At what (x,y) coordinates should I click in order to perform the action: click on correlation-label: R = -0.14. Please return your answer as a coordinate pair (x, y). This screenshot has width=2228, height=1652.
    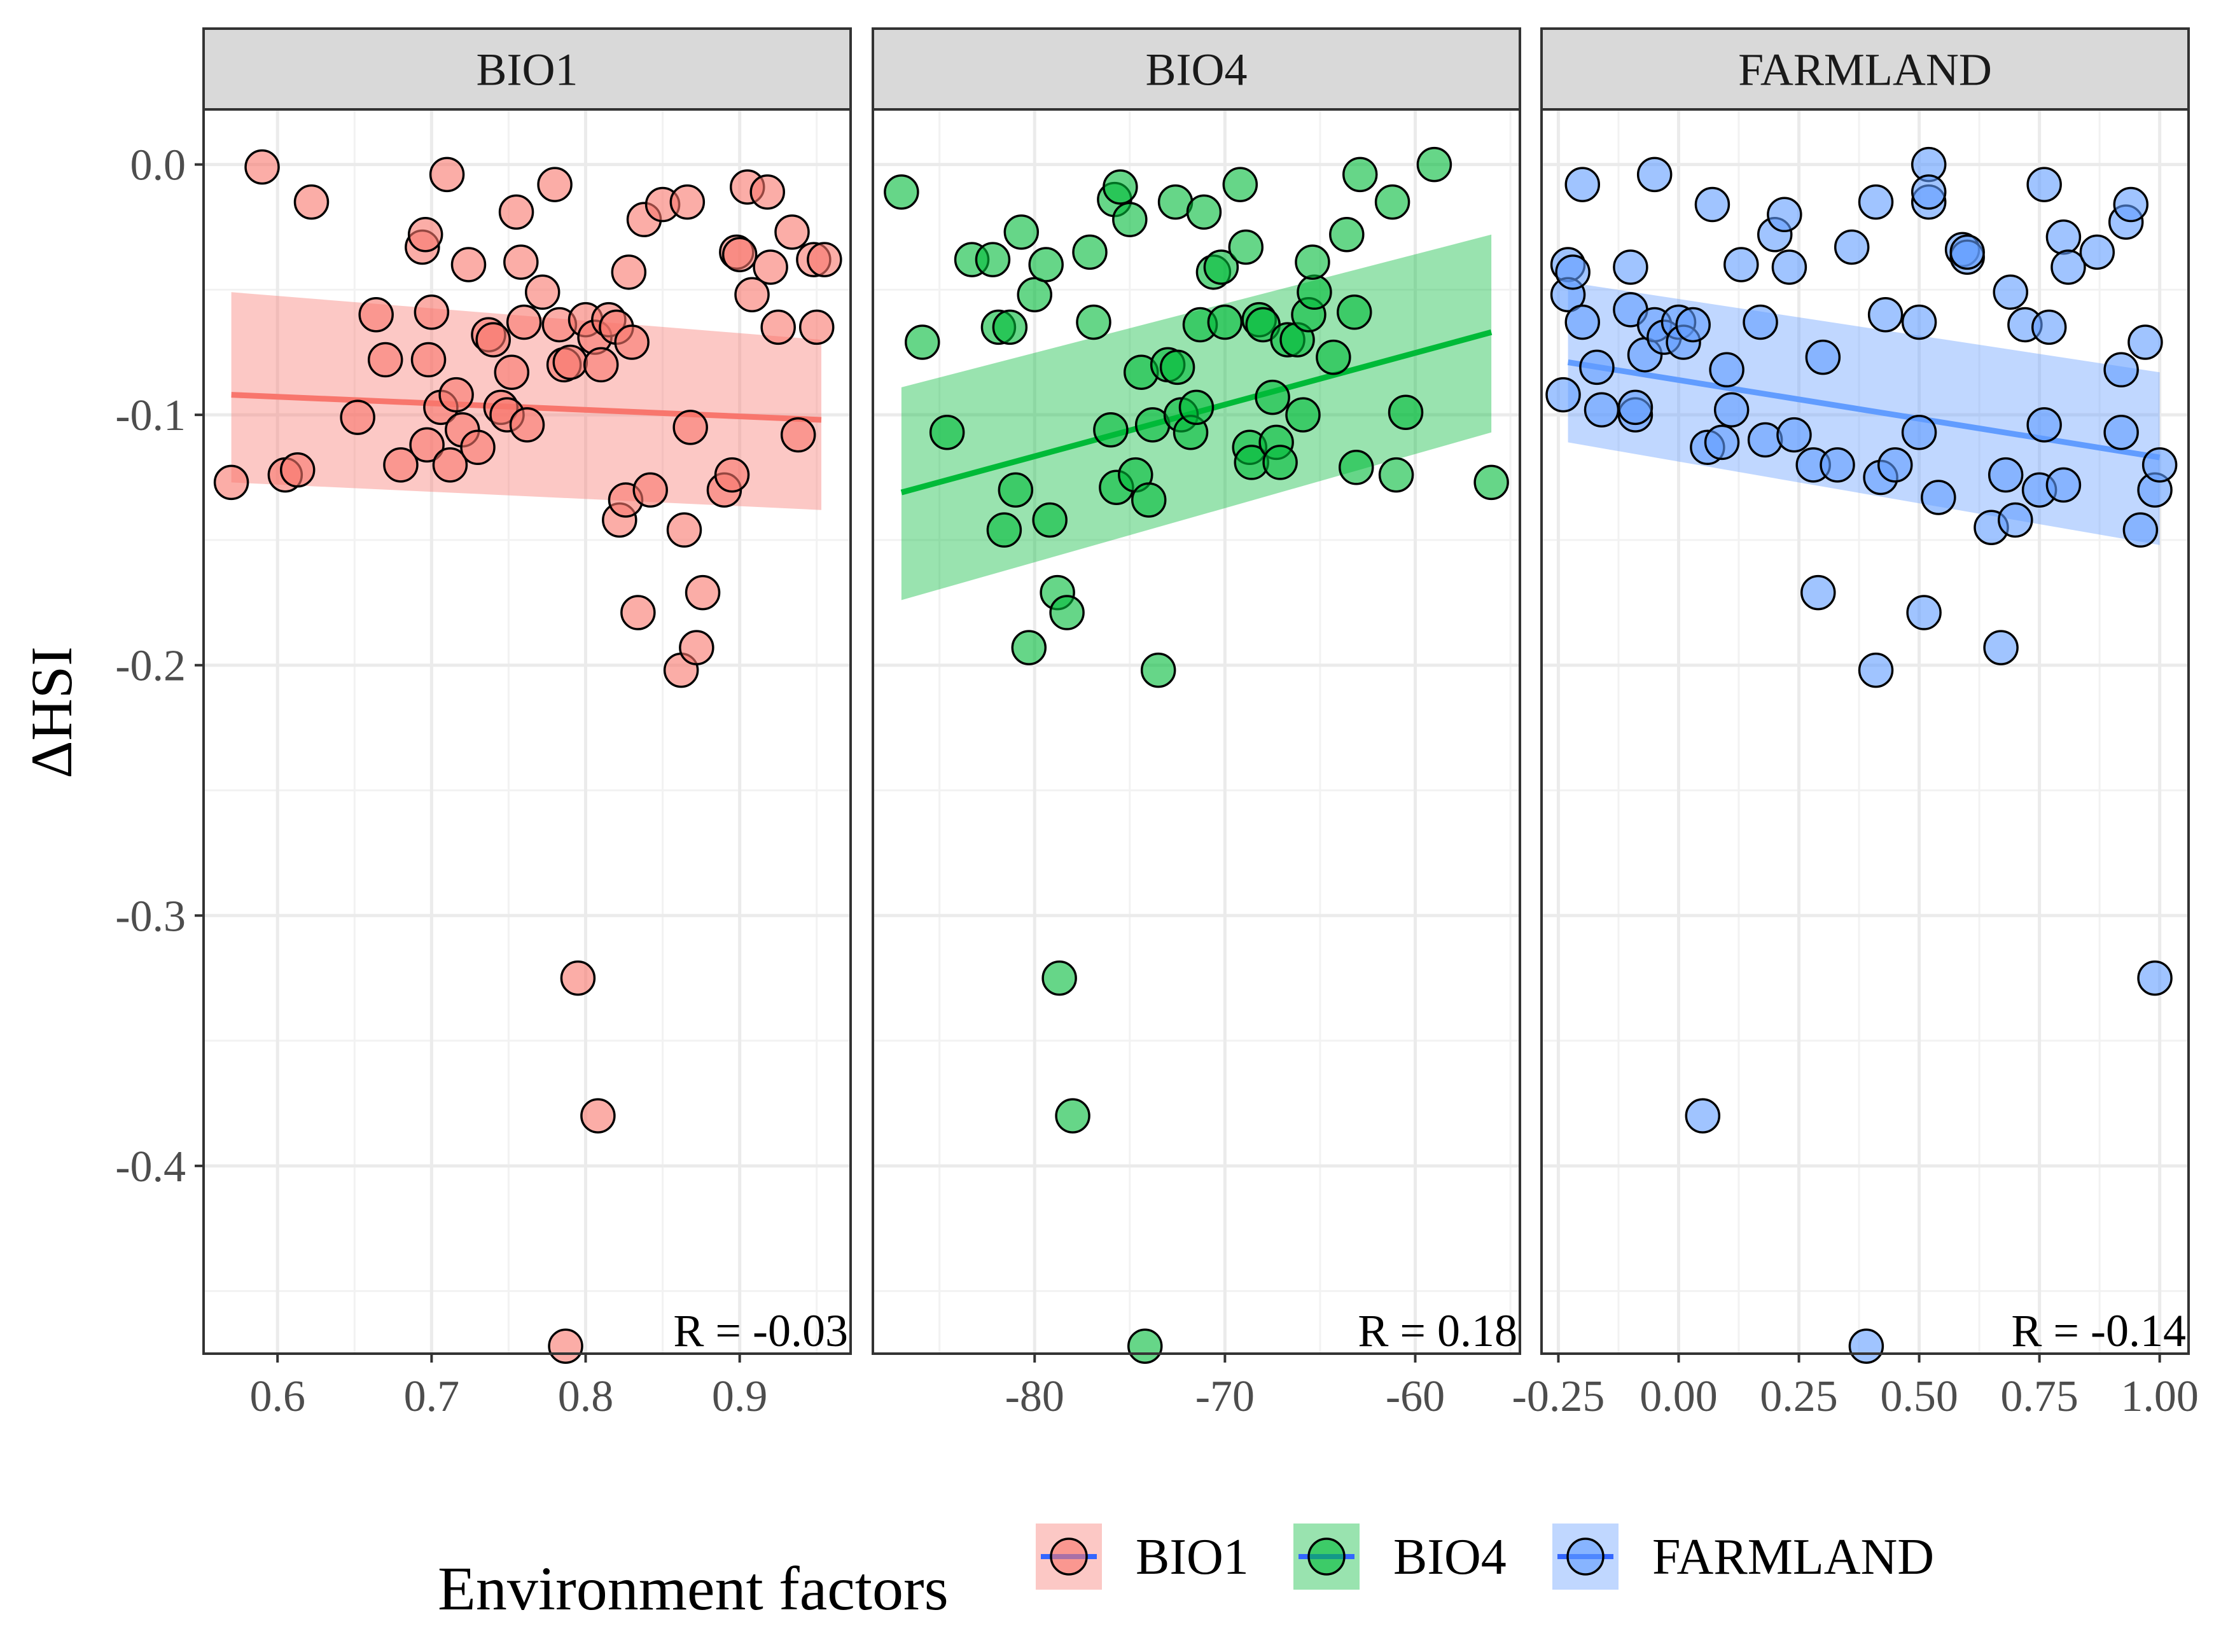
    Looking at the image, I should click on (2098, 1330).